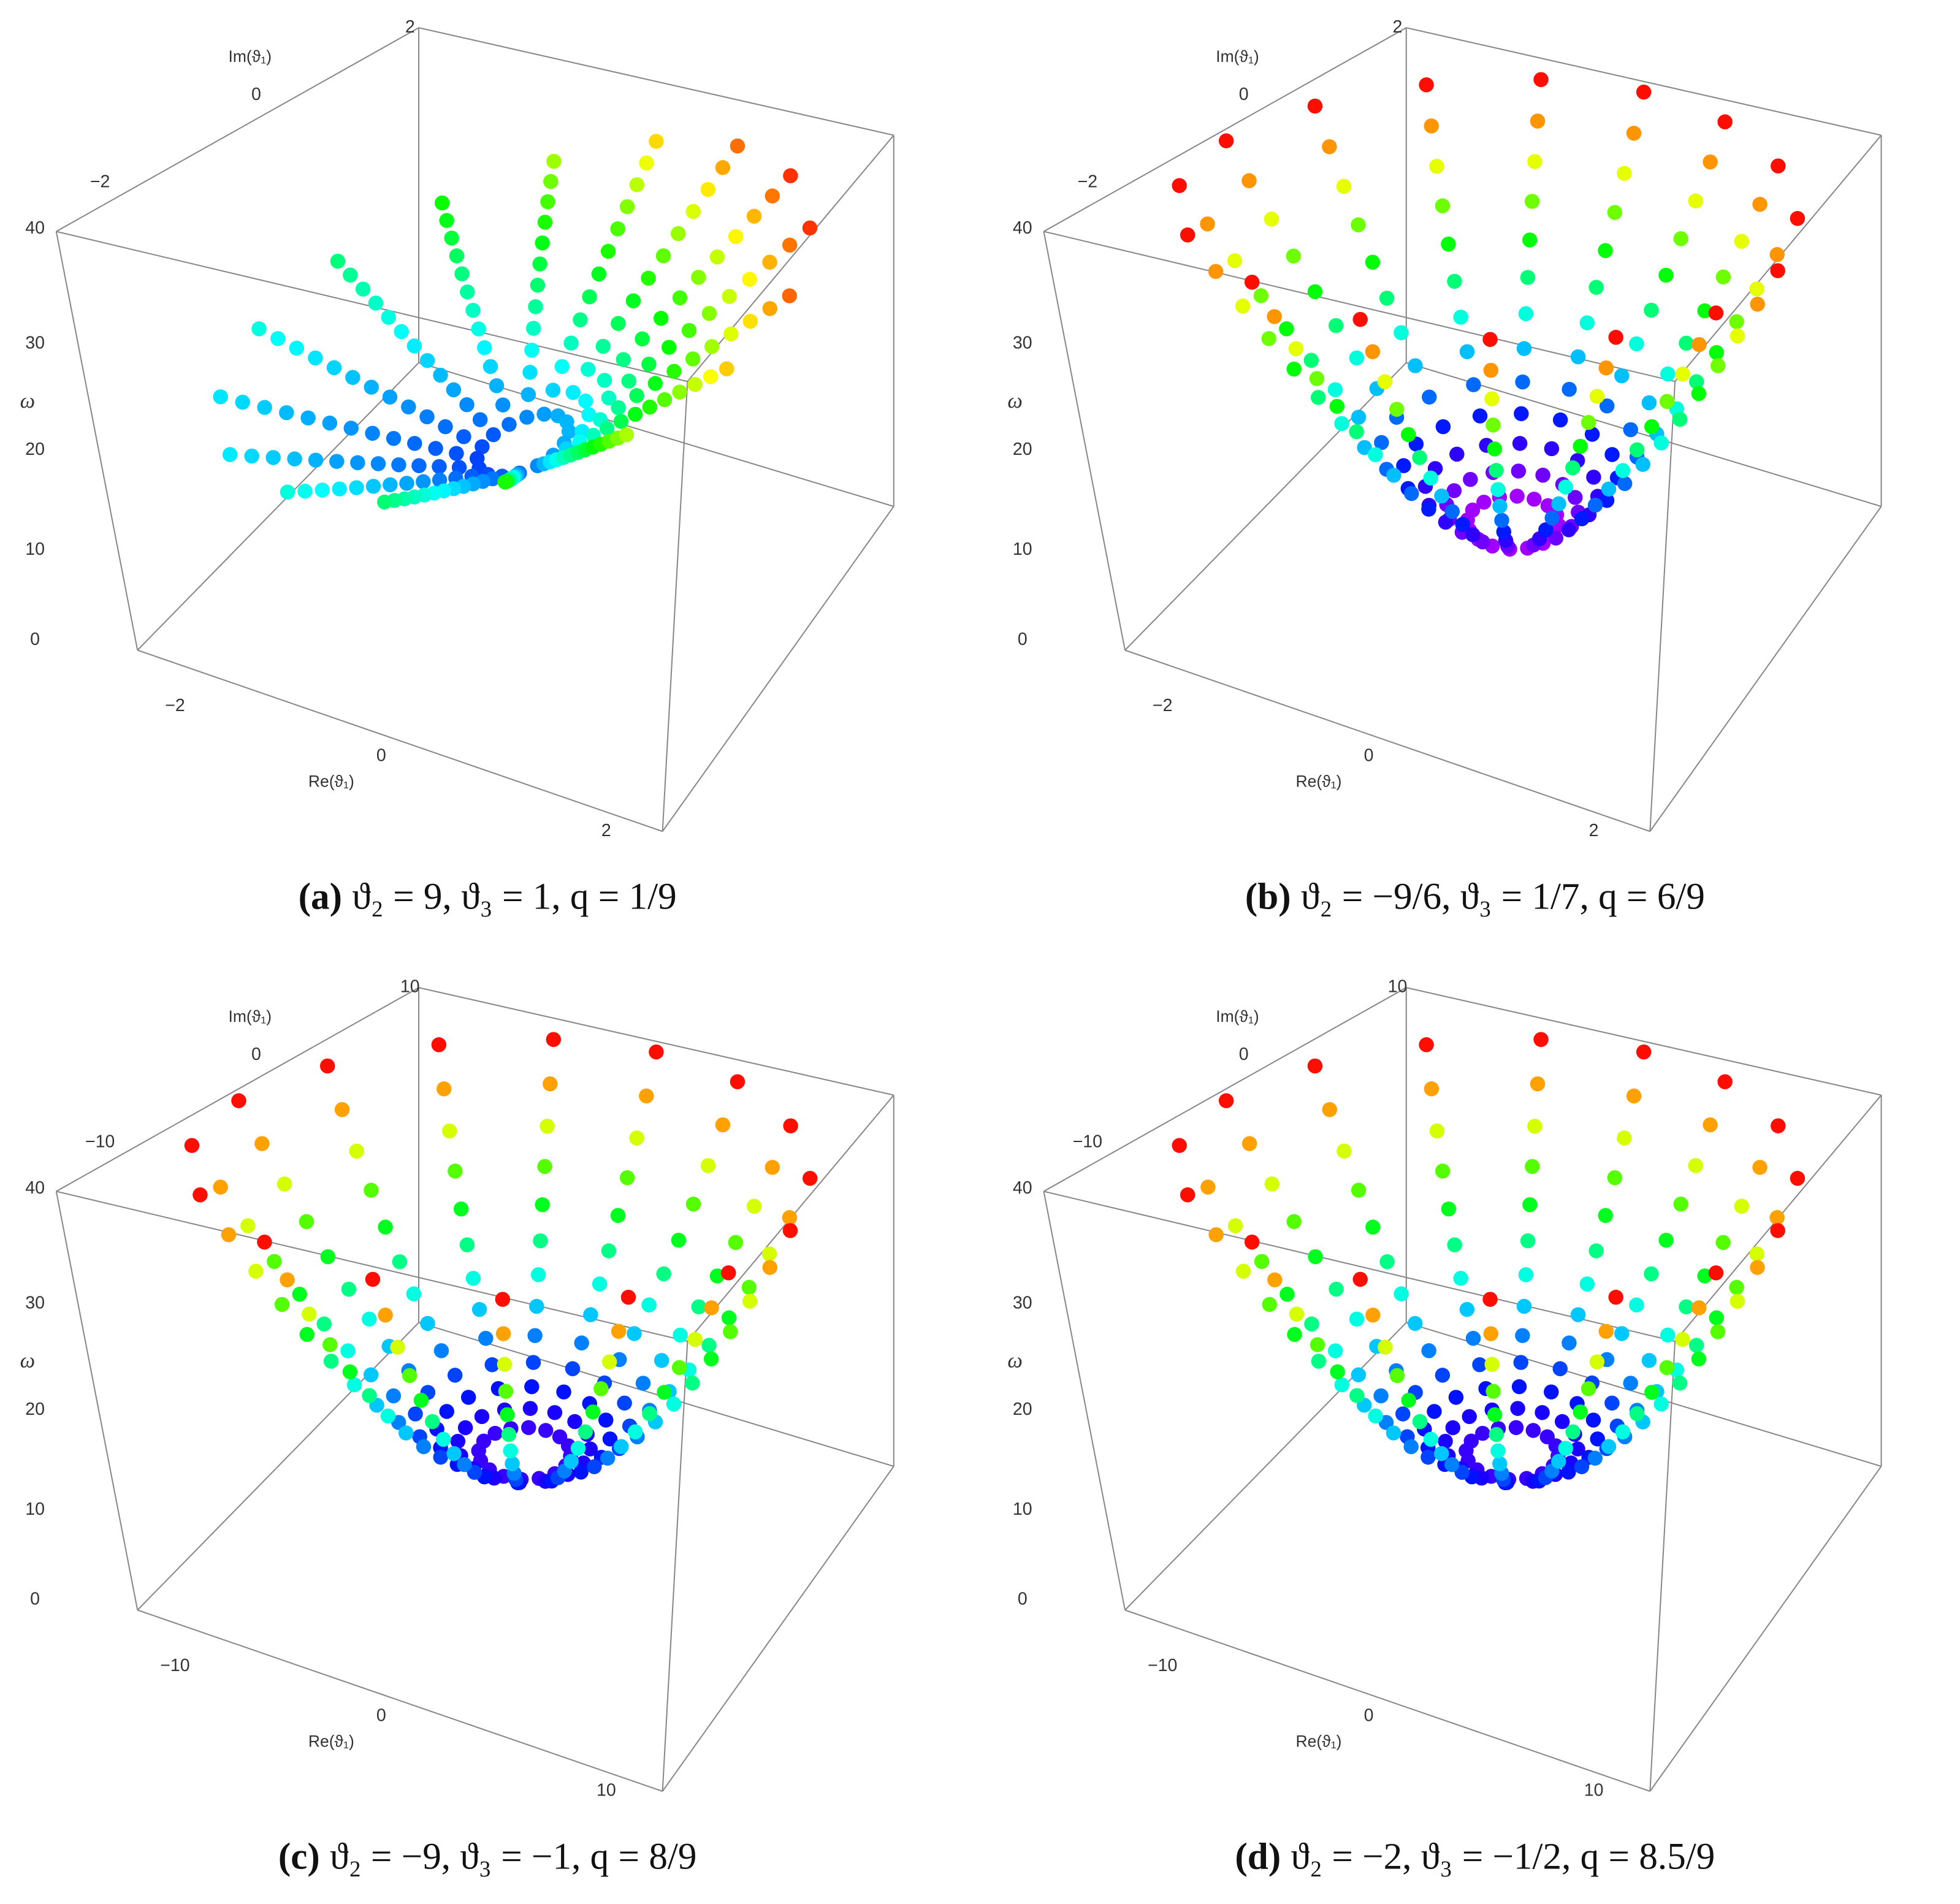 The width and height of the screenshot is (1960, 1904). What do you see at coordinates (1594, 830) in the screenshot?
I see `re-tick-label: 2` at bounding box center [1594, 830].